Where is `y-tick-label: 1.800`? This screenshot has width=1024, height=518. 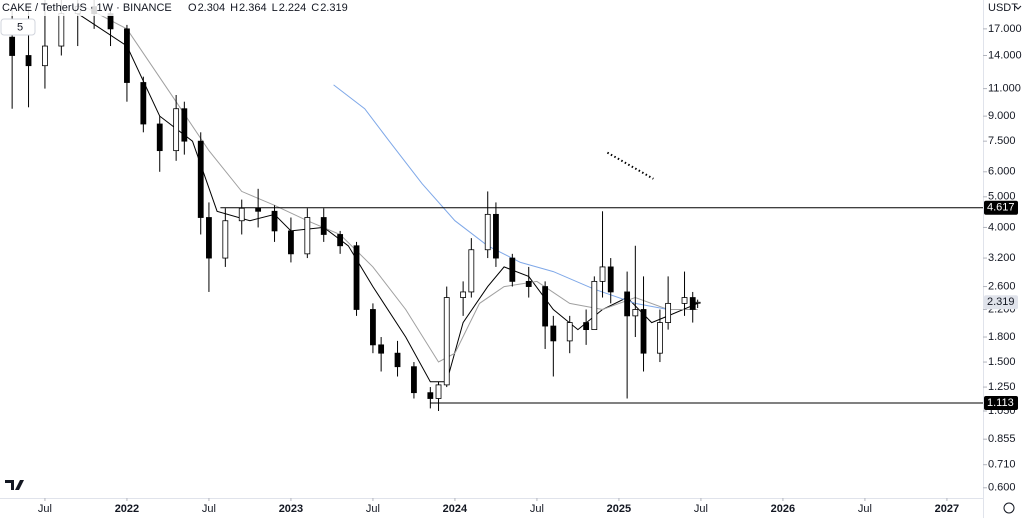 y-tick-label: 1.800 is located at coordinates (1002, 337).